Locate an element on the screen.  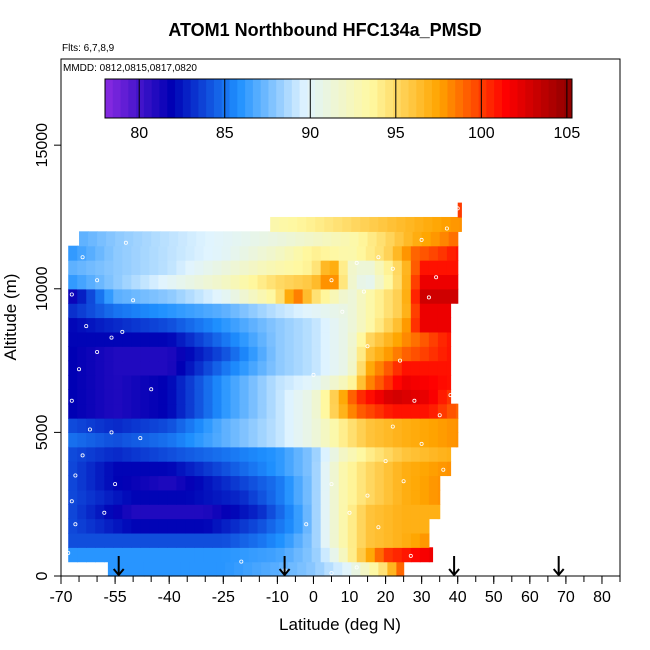
x-tick-label: 60 is located at coordinates (530, 597).